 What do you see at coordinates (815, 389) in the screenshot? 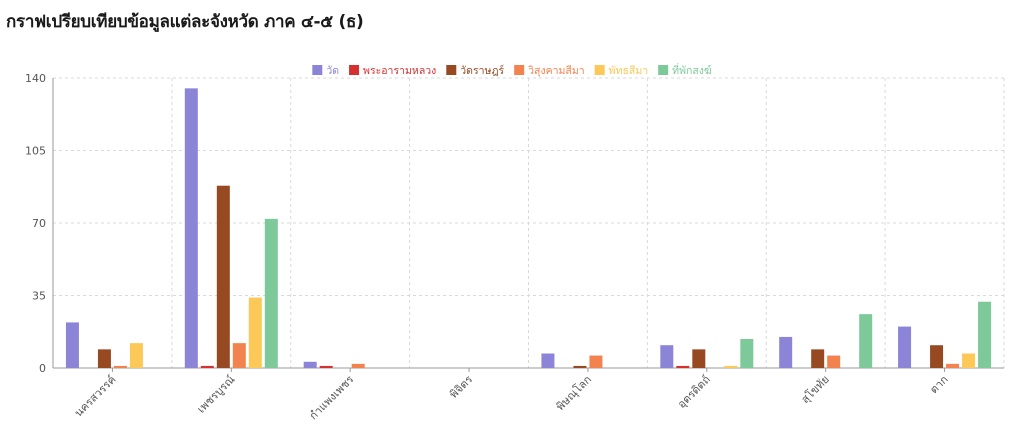
I see `x-tick-label: สุโขทัย` at bounding box center [815, 389].